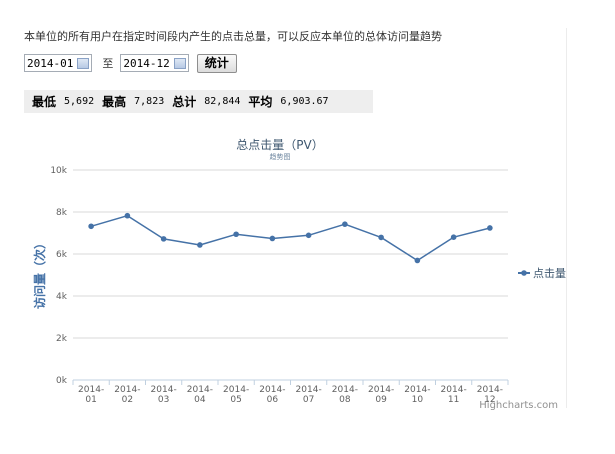  I want to click on x-tick-label: 2014-06, so click(272, 395).